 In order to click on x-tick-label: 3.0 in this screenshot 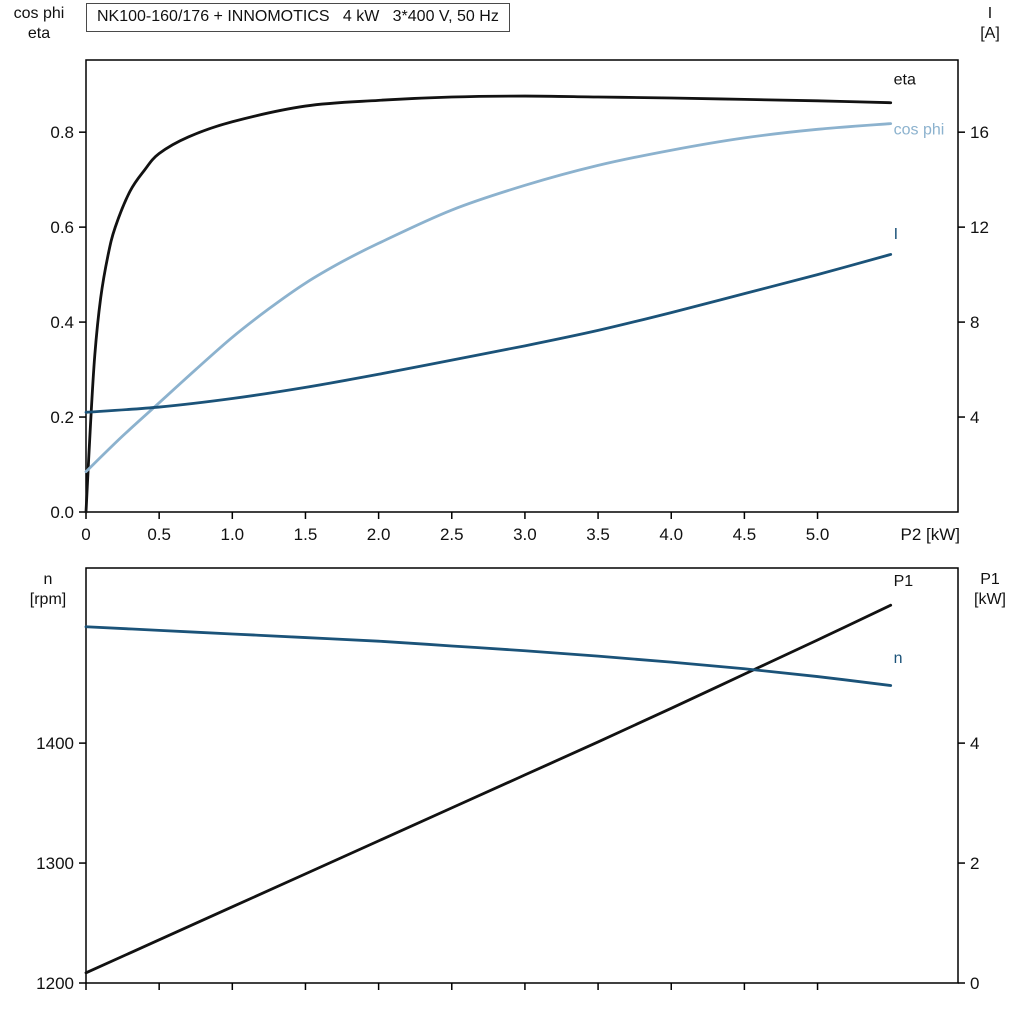, I will do `click(525, 534)`.